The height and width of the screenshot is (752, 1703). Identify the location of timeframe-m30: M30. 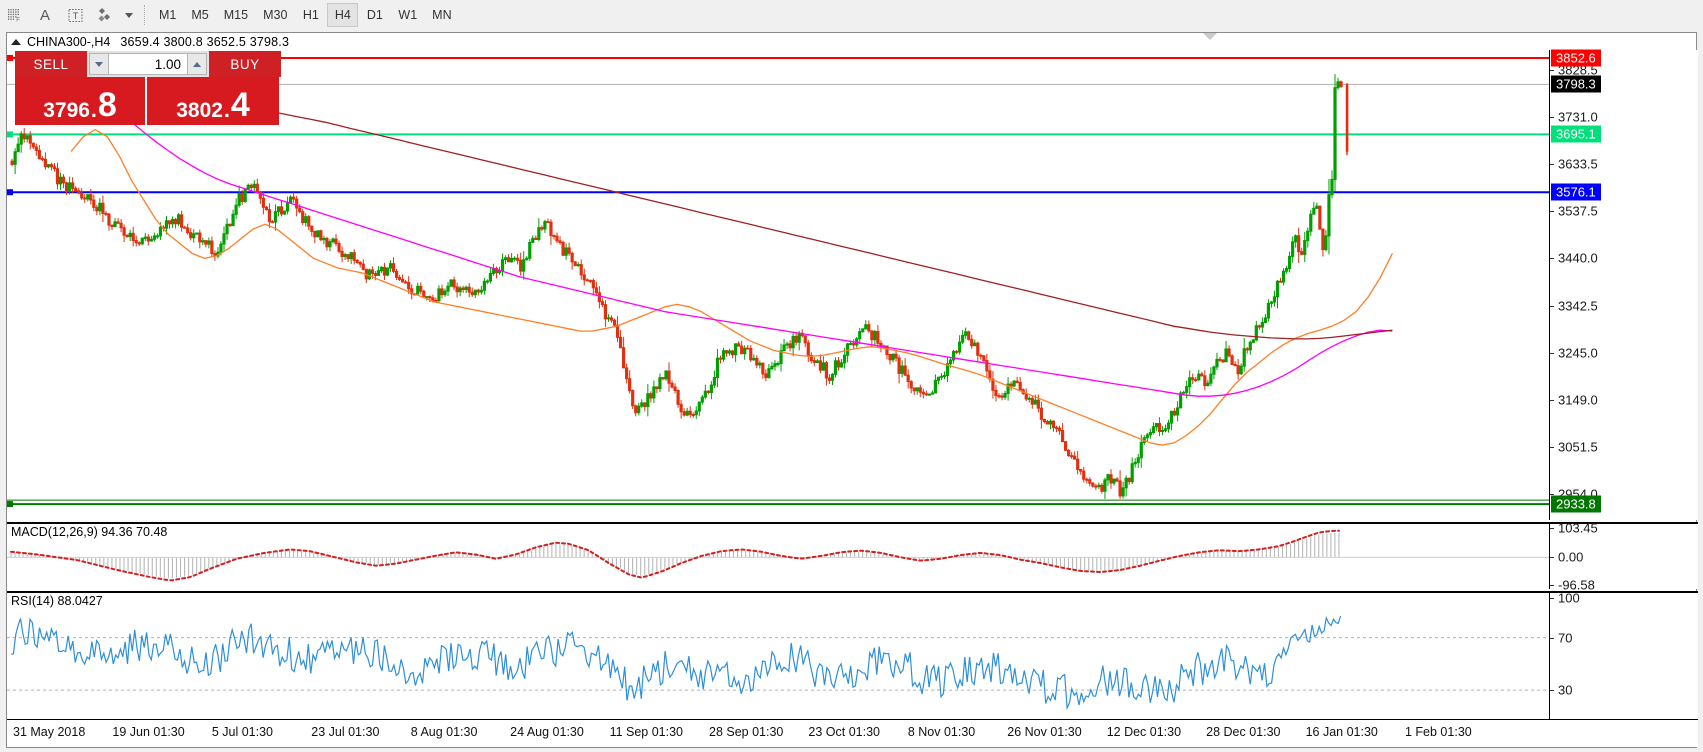
(275, 15).